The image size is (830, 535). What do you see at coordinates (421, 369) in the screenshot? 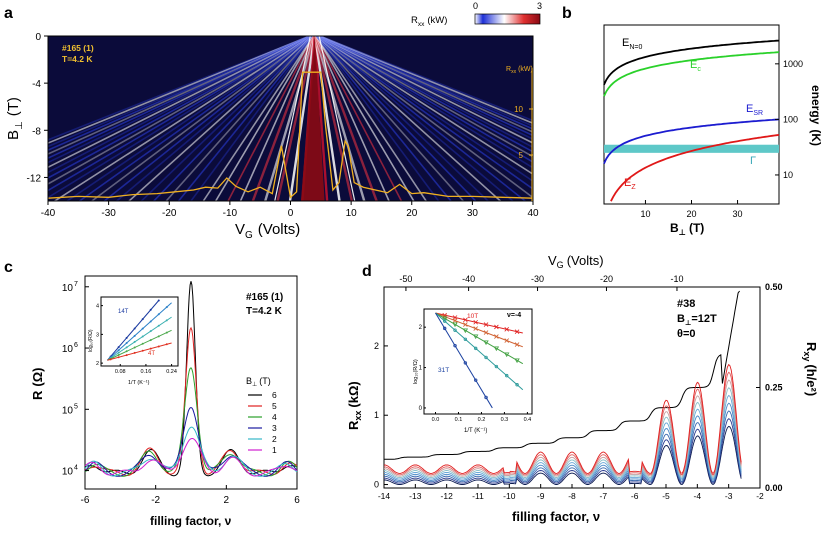
I see `inset-y-tick-label: 1` at bounding box center [421, 369].